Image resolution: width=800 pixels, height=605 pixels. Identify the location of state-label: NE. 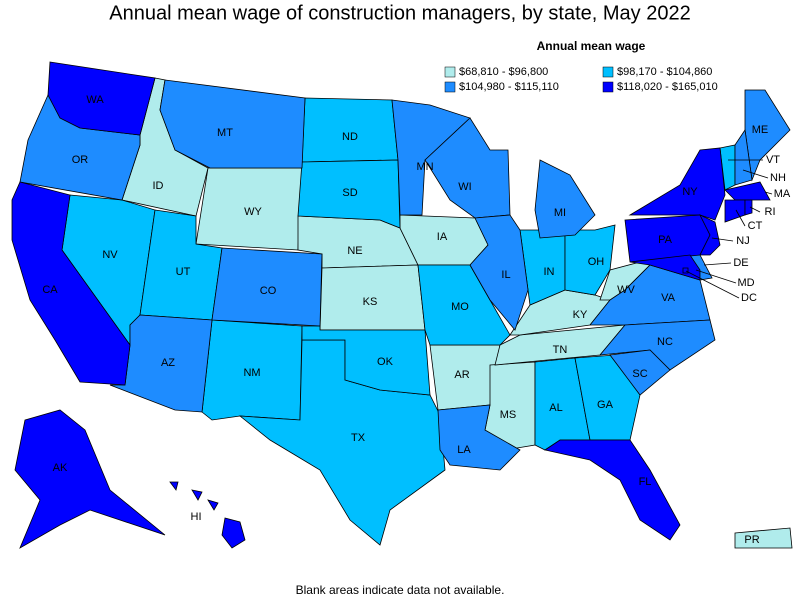
(354, 251).